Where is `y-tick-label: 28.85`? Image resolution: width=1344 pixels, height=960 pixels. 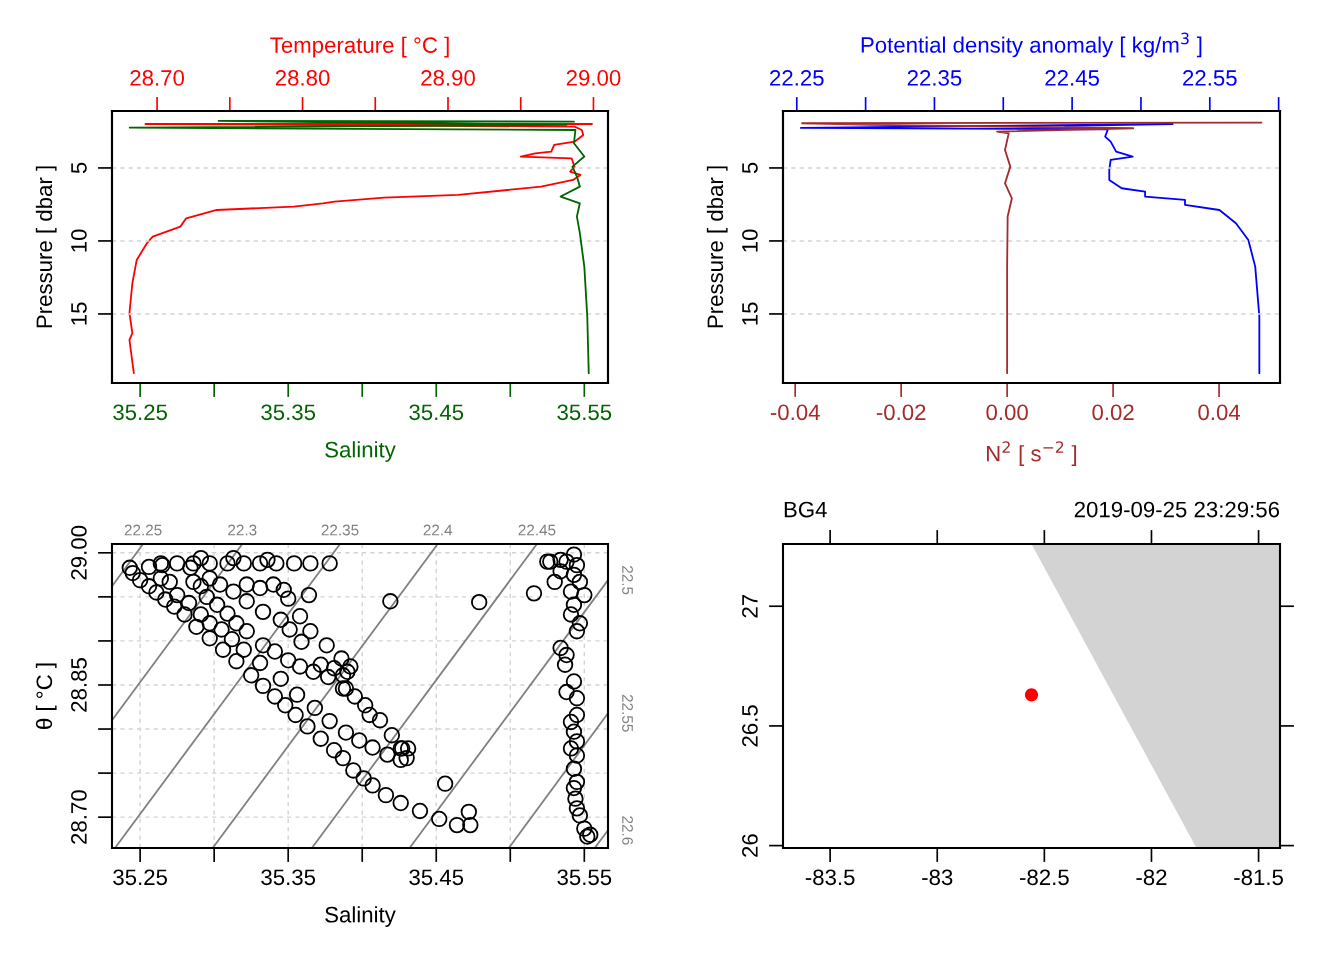 y-tick-label: 28.85 is located at coordinates (79, 685).